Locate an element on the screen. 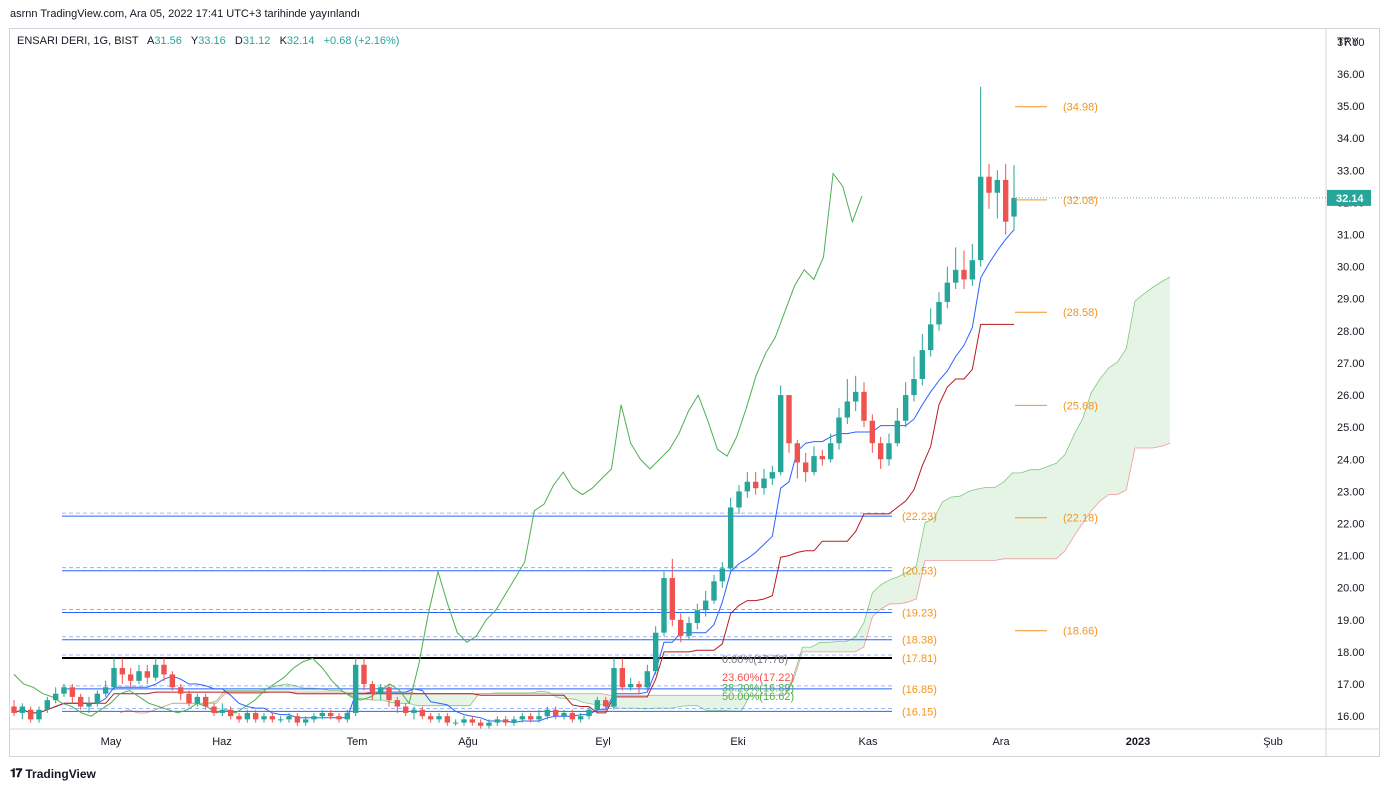 The image size is (1386, 791). tradingview-logo-icon: 𝟏𝟕 is located at coordinates (16, 773).